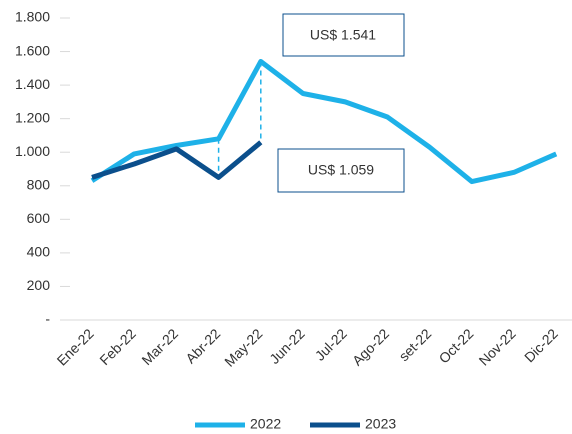 This screenshot has width=572, height=434. Describe the element at coordinates (32, 50) in the screenshot. I see `y-tick-label: 1.600` at that location.